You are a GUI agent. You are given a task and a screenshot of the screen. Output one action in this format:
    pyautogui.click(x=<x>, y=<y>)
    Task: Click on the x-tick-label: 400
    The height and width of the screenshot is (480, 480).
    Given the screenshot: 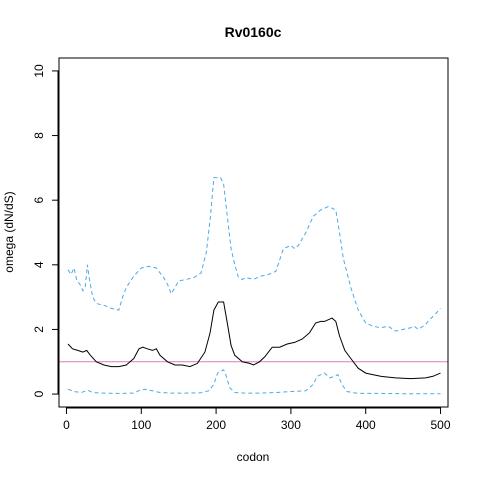 What is the action you would take?
    pyautogui.click(x=366, y=425)
    